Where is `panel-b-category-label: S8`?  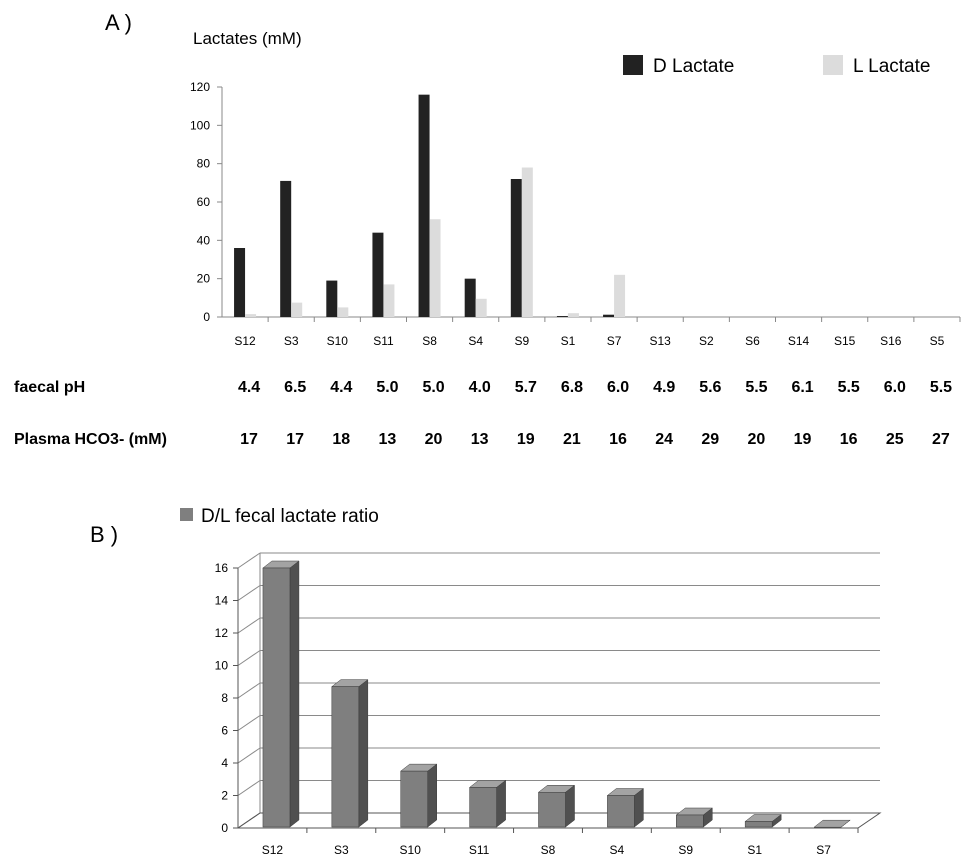
panel-b-category-label: S8 is located at coordinates (548, 850).